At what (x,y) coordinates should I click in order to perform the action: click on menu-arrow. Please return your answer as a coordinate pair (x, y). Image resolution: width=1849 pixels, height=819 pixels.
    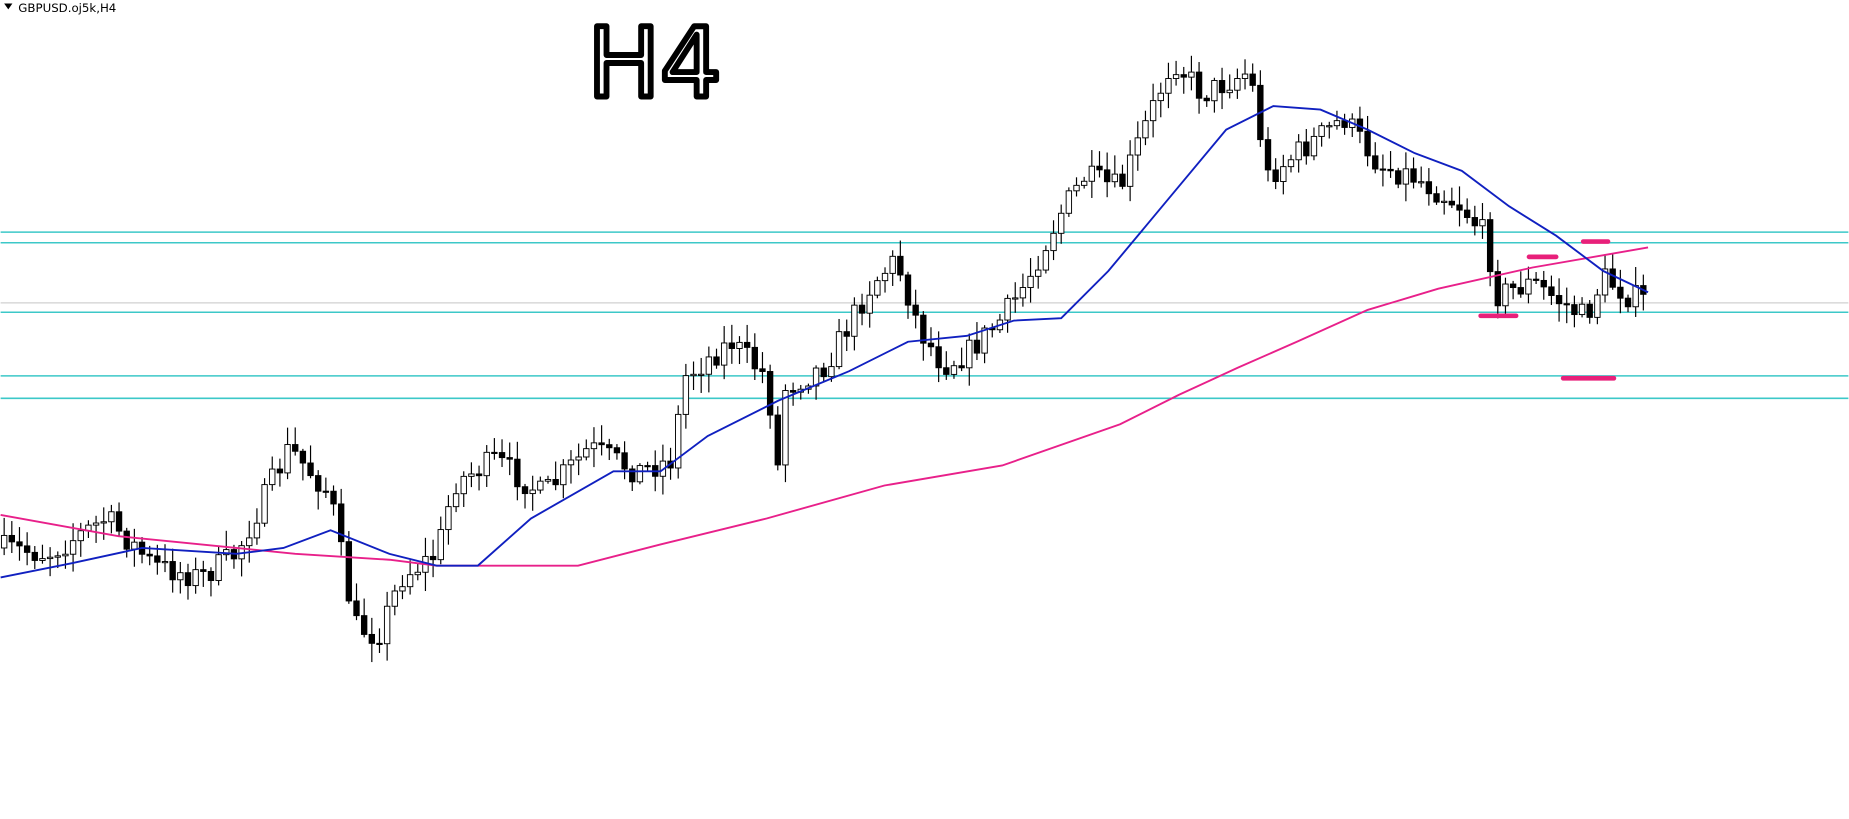
    Looking at the image, I should click on (8, 6).